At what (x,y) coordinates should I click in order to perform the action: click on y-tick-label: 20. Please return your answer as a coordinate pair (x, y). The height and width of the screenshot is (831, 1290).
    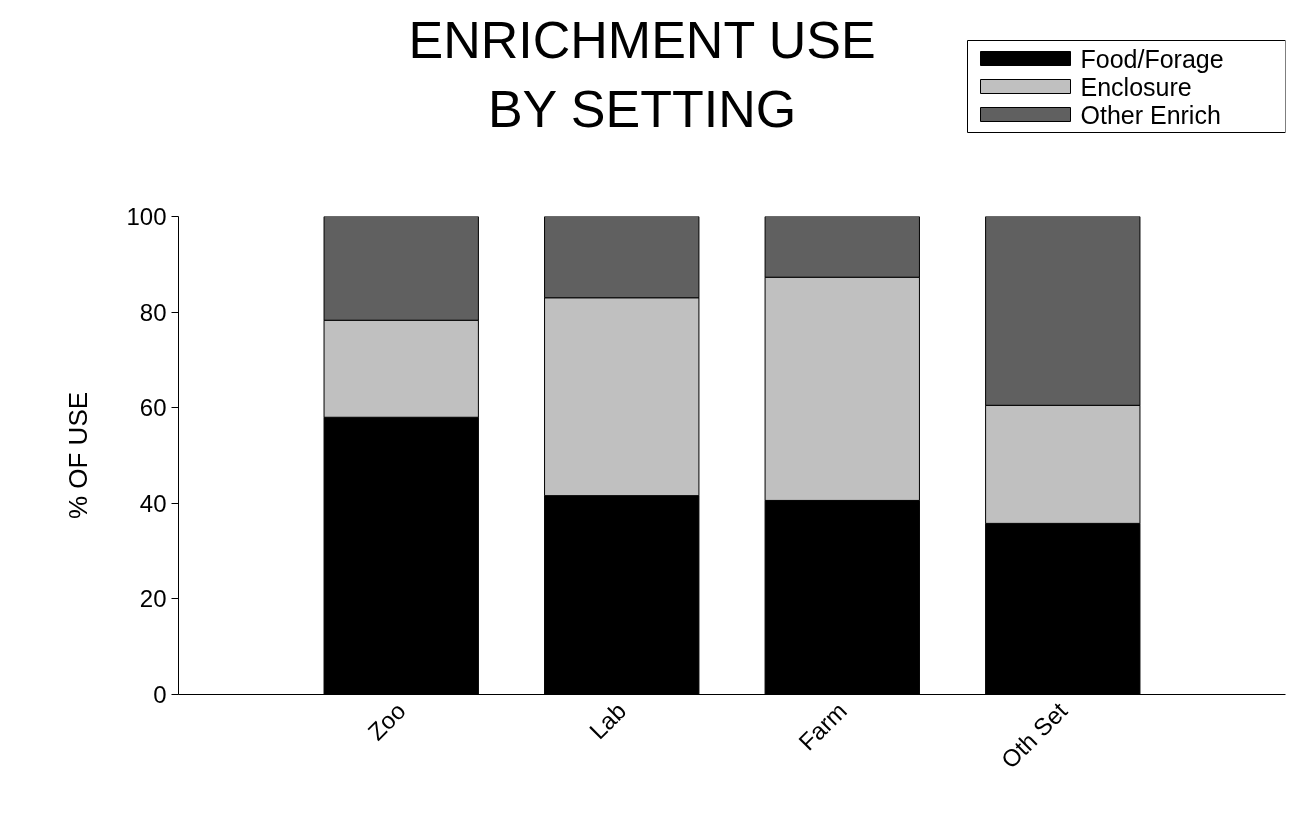
    Looking at the image, I should click on (153, 599).